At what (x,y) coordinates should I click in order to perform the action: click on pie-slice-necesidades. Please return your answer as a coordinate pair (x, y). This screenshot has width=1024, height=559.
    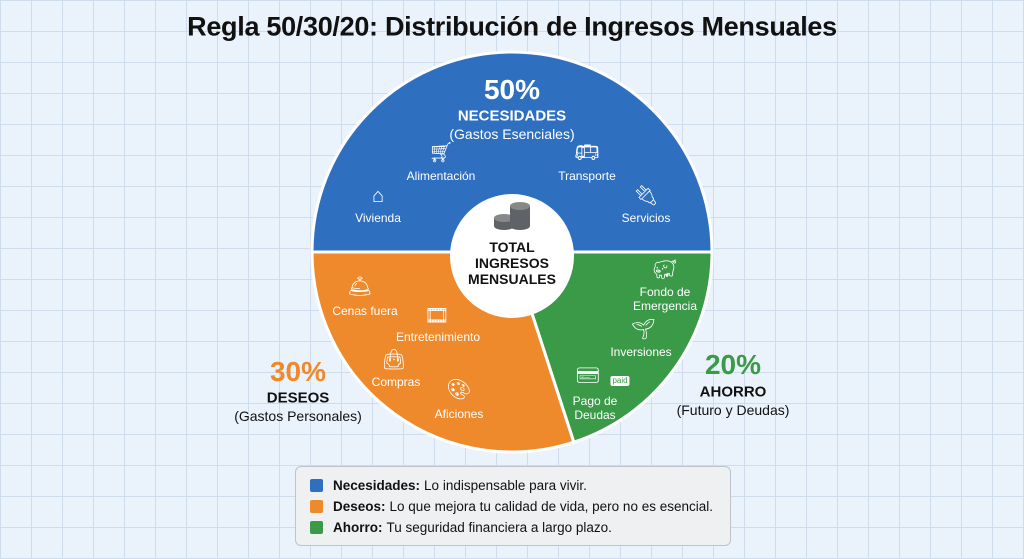
    Looking at the image, I should click on (512, 152).